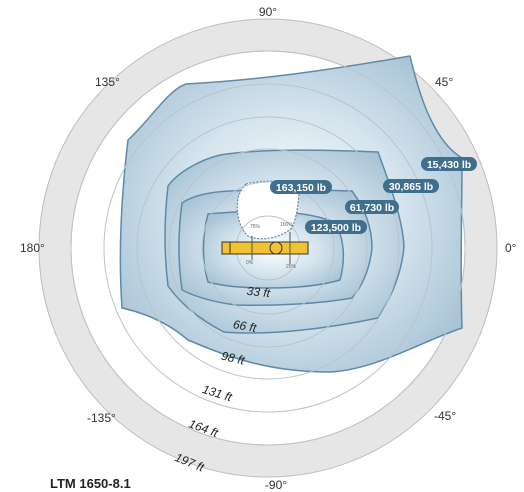  Describe the element at coordinates (255, 227) in the screenshot. I see `support-pct-75: 75%` at that location.